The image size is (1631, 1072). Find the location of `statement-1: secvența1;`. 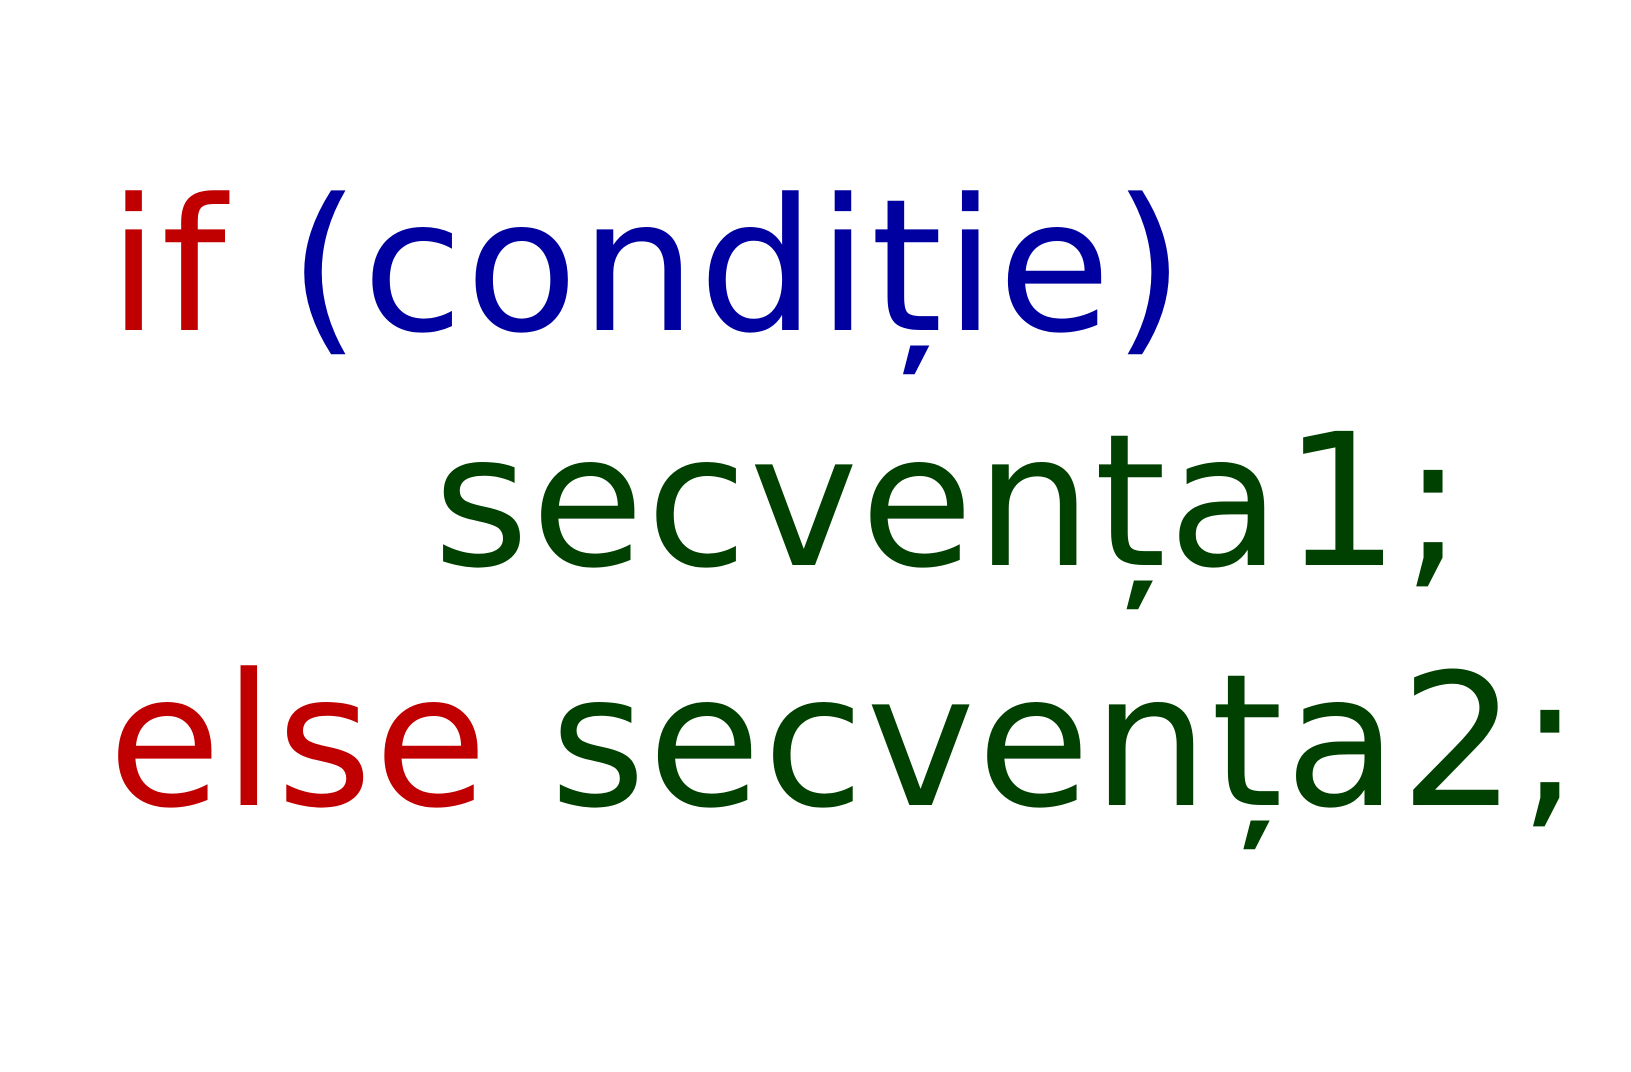

statement-1: secvența1; is located at coordinates (949, 502).